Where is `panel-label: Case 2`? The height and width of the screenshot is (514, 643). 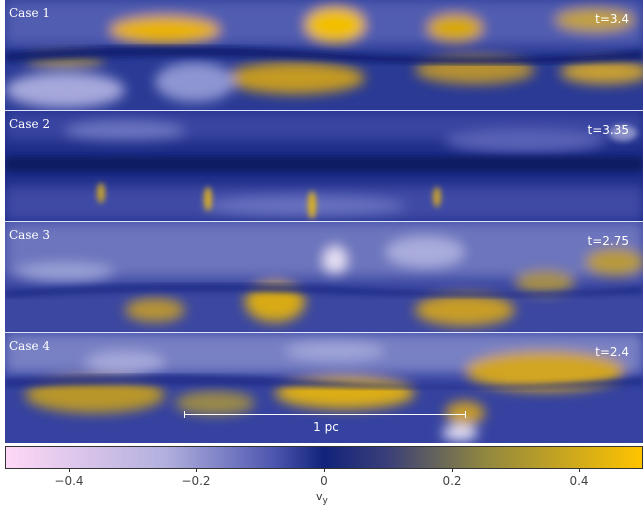 panel-label: Case 2 is located at coordinates (30, 124).